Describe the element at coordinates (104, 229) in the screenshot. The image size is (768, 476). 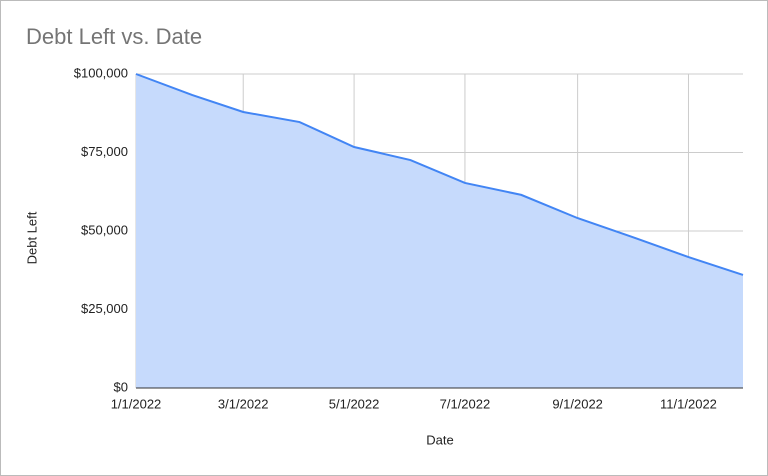
I see `y-tick-label: $50,000` at that location.